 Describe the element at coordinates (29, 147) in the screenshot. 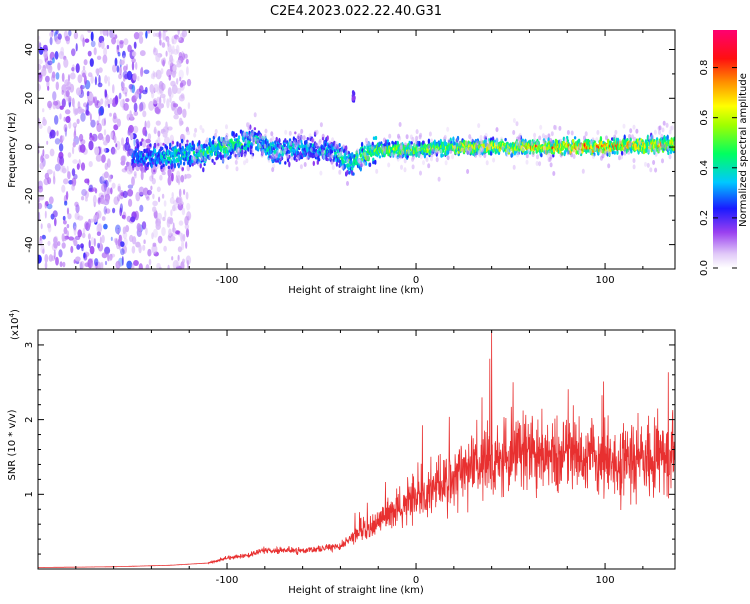

I see `spectrogram-ytick-label: 0` at that location.